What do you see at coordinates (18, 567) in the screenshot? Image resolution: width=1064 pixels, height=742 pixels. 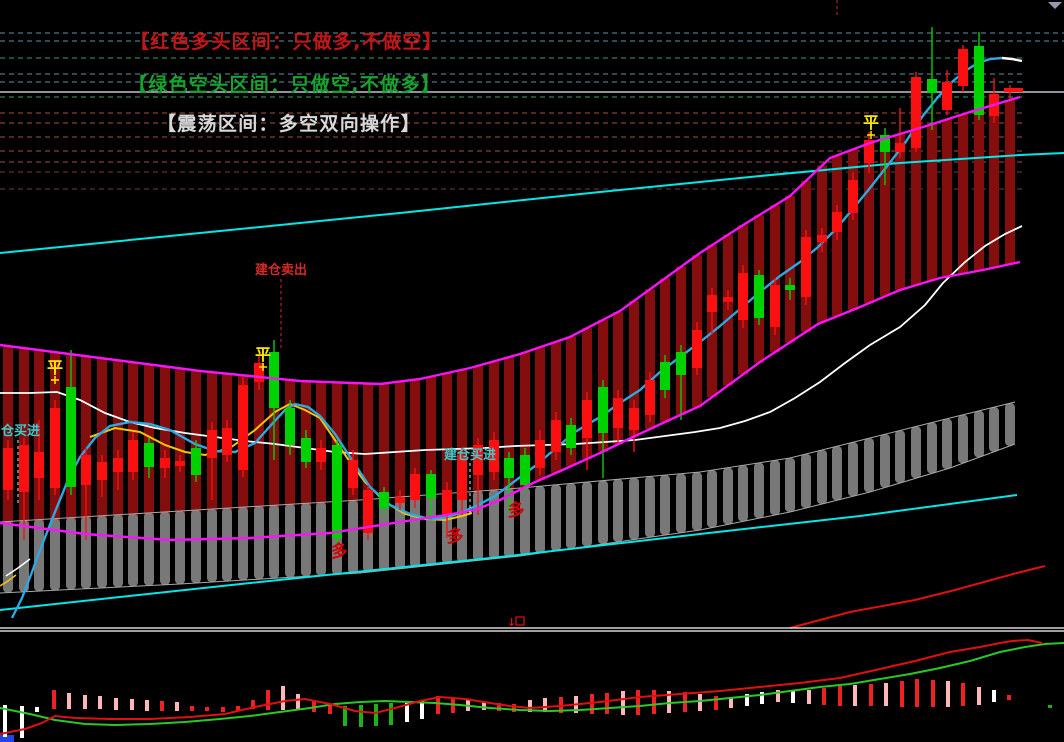 I see `white-ma-tail` at bounding box center [18, 567].